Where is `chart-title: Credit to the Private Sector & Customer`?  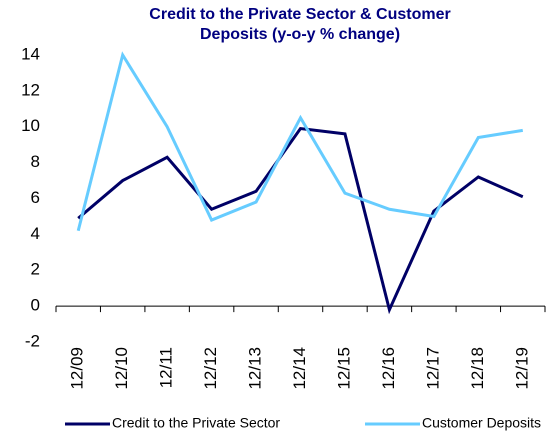 chart-title: Credit to the Private Sector & Customer is located at coordinates (299, 14).